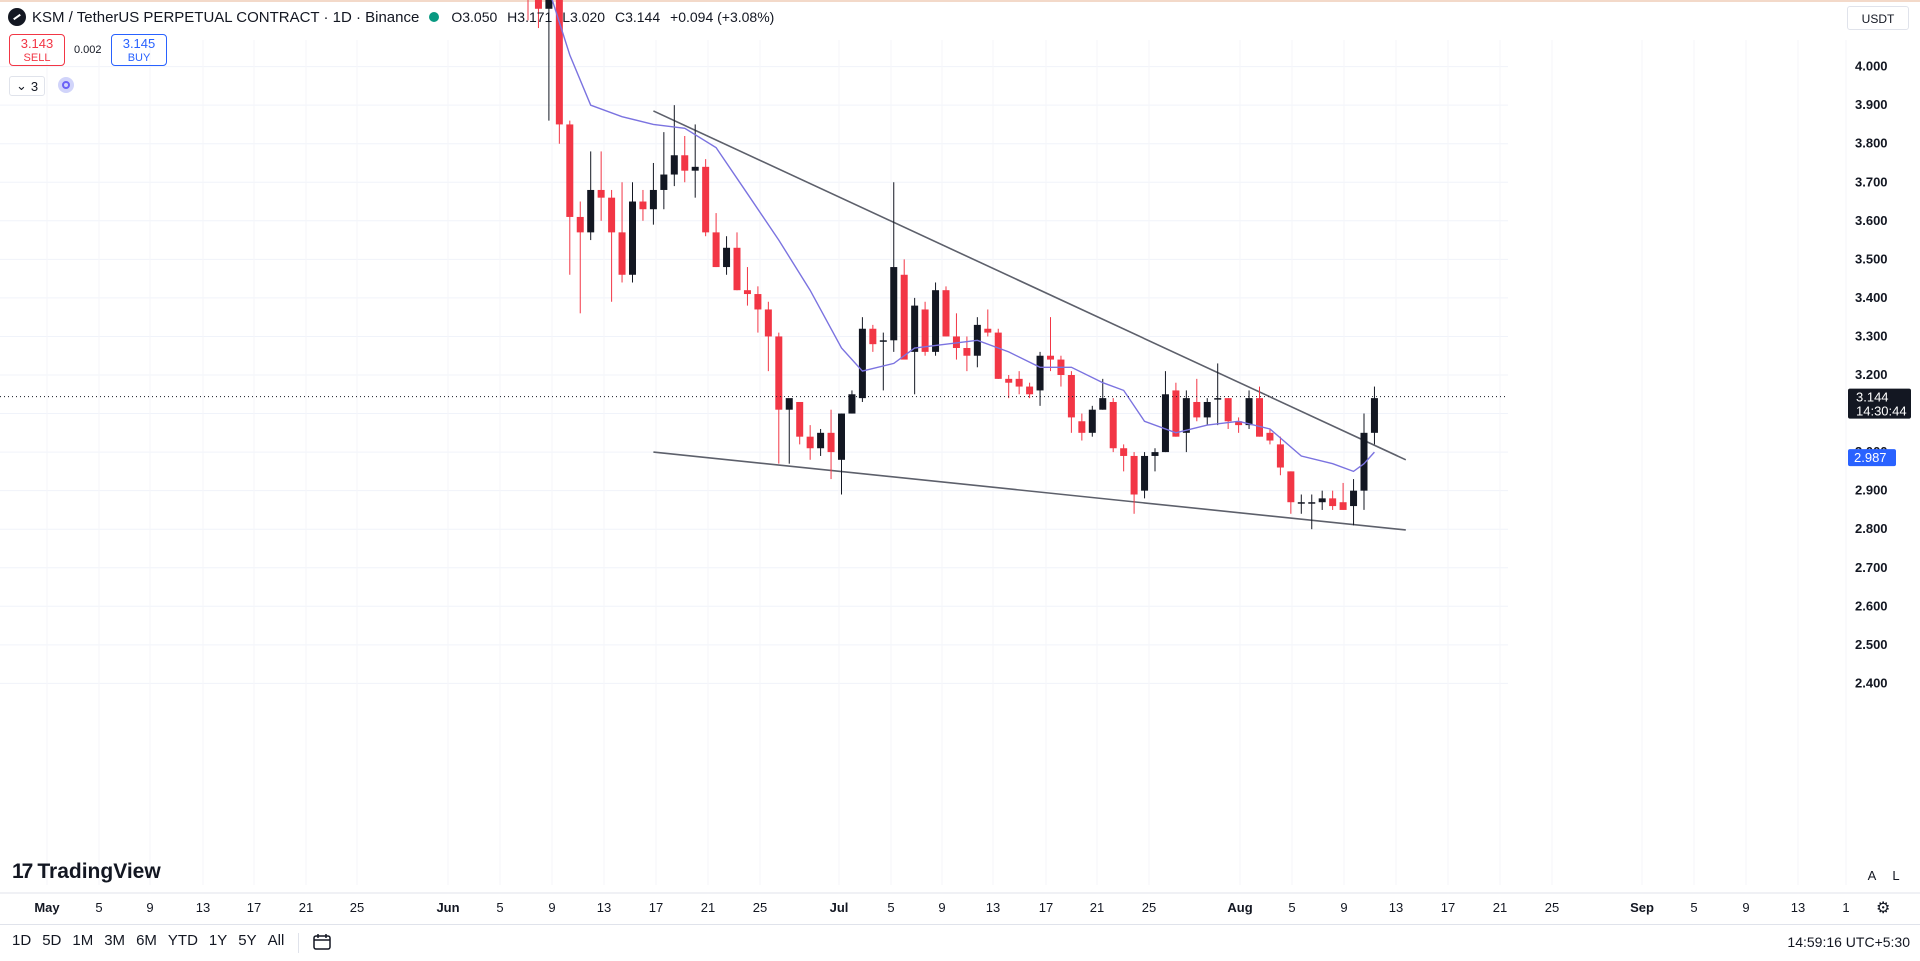 The image size is (1920, 961). Describe the element at coordinates (276, 940) in the screenshot. I see `range-all: All` at that location.